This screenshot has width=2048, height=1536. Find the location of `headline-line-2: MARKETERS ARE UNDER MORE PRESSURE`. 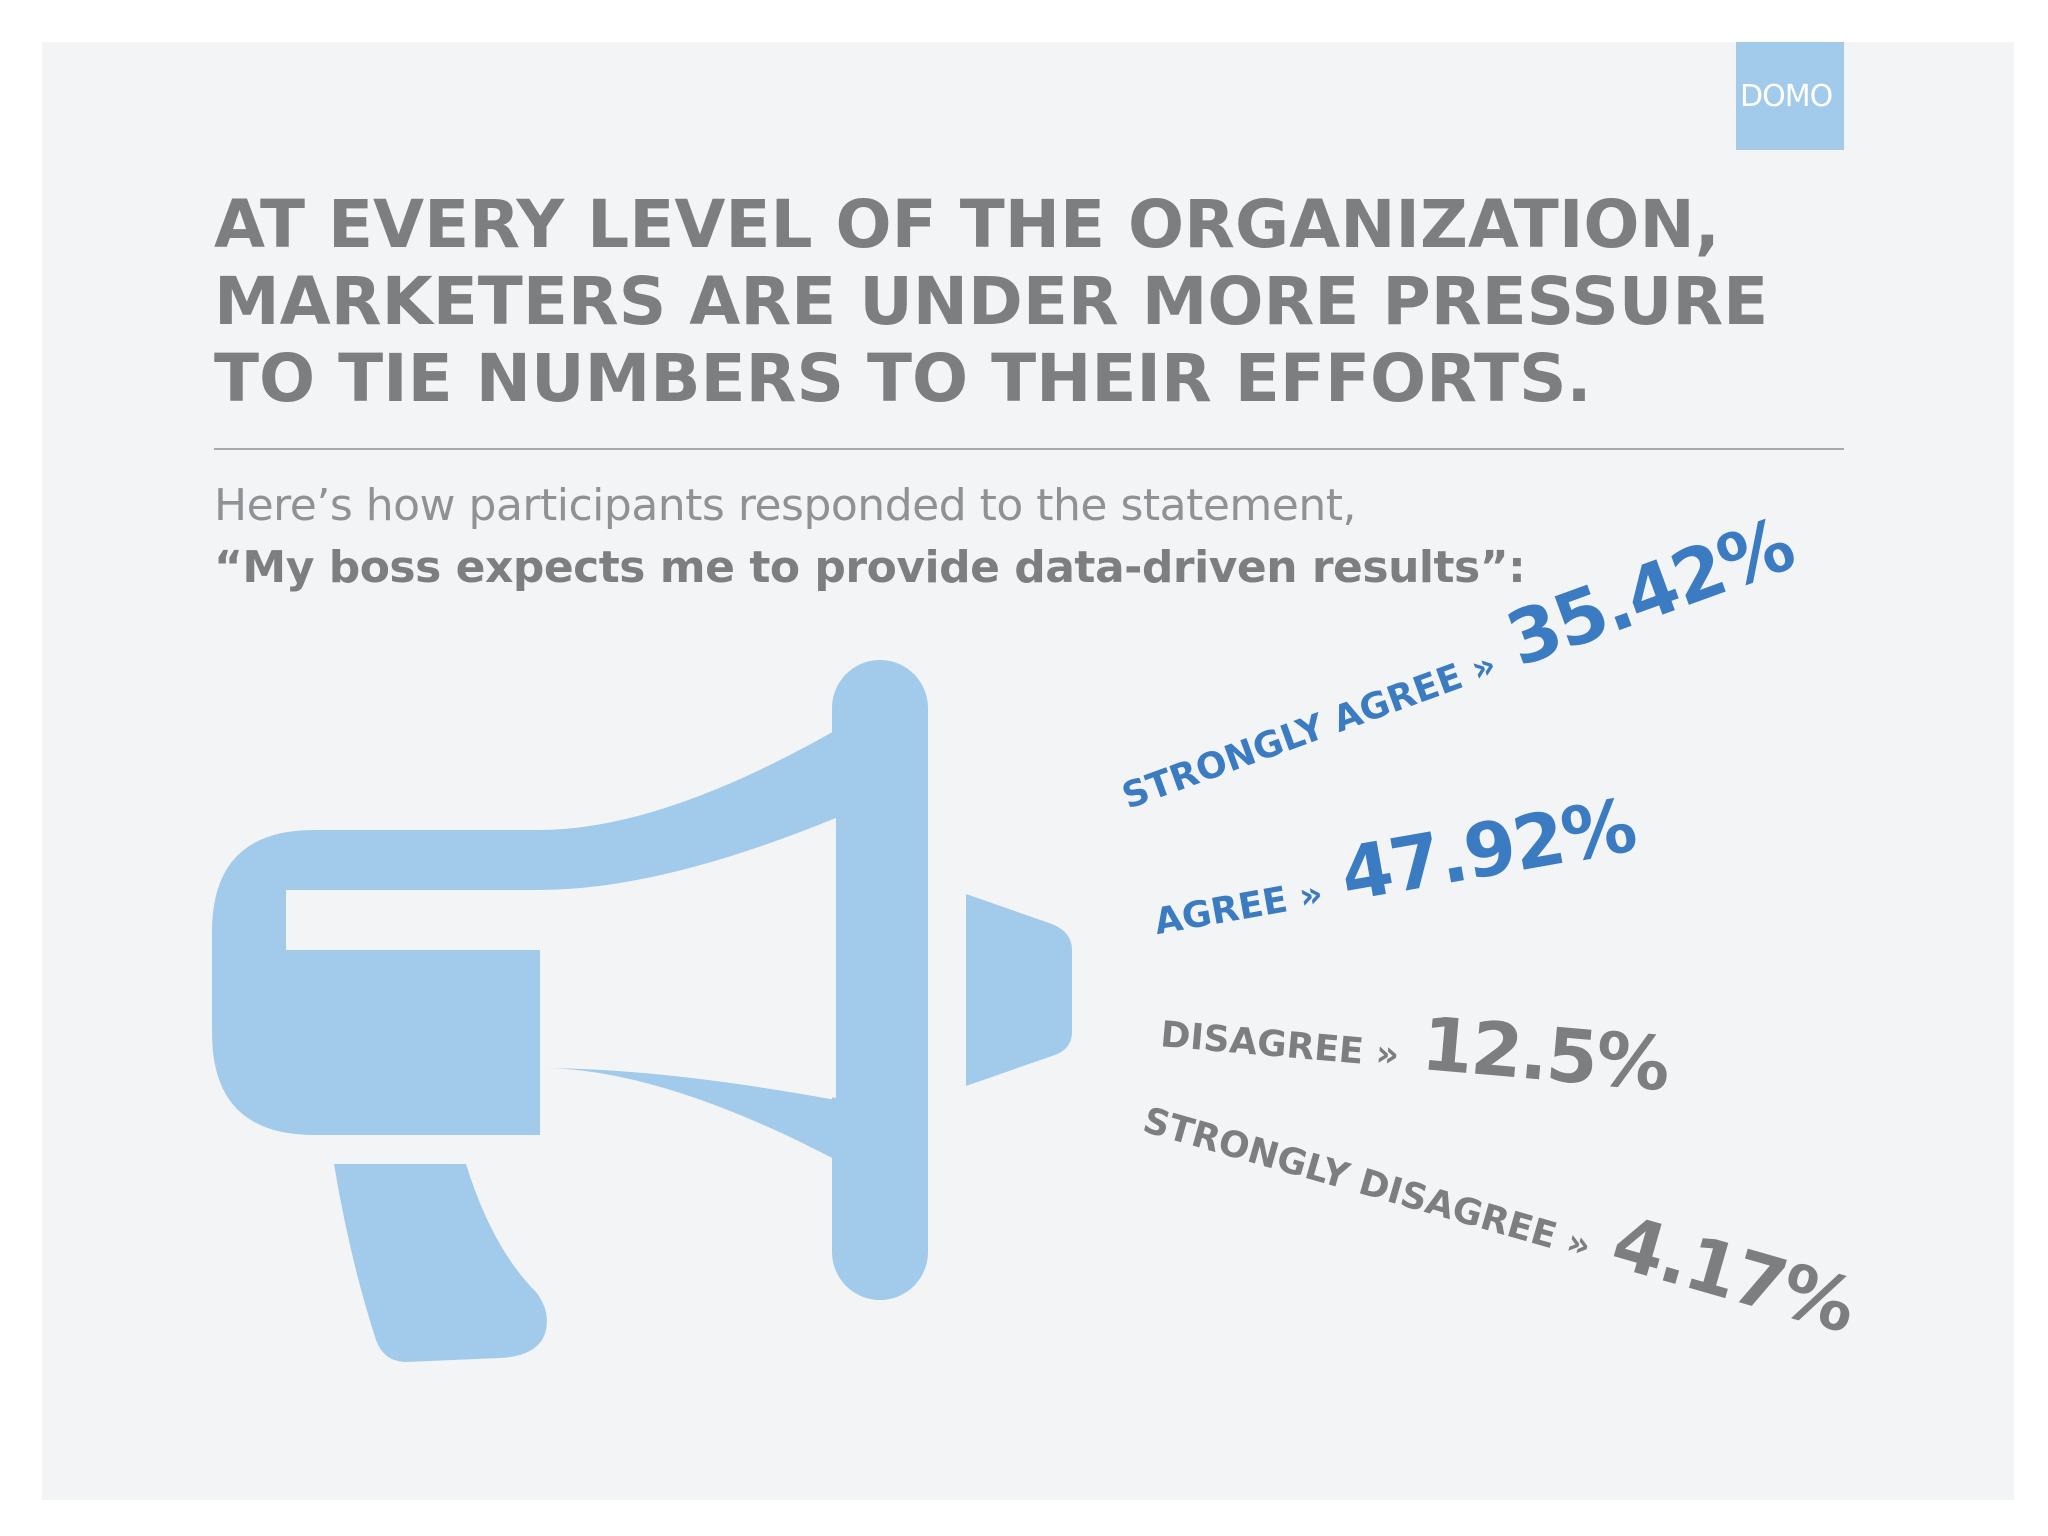

headline-line-2: MARKETERS ARE UNDER MORE PRESSURE is located at coordinates (991, 301).